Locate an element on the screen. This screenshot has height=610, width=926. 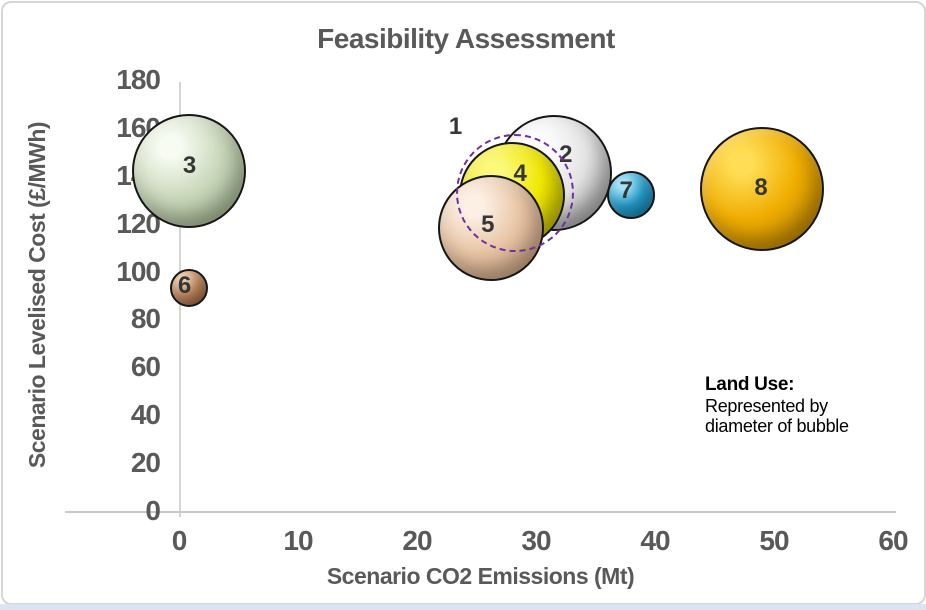
x-tick-label: 0 is located at coordinates (179, 540).